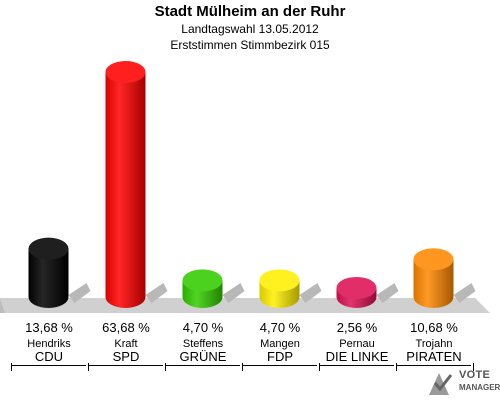  I want to click on party-label: FDP, so click(280, 356).